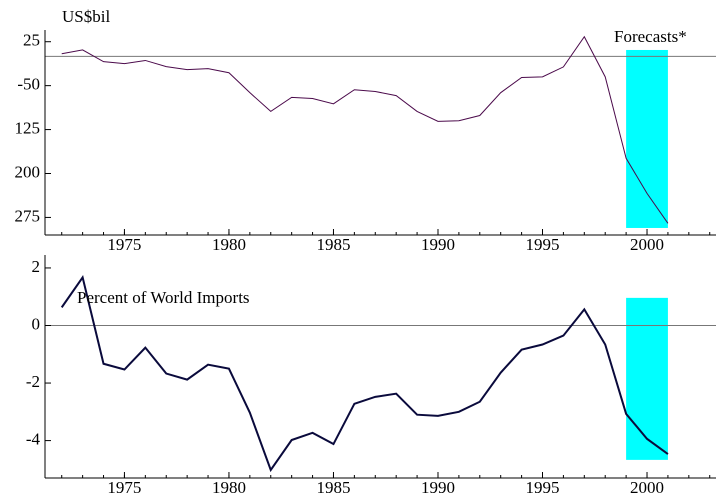 This screenshot has height=494, width=718. Describe the element at coordinates (28, 215) in the screenshot. I see `y-tick-label: 275` at that location.